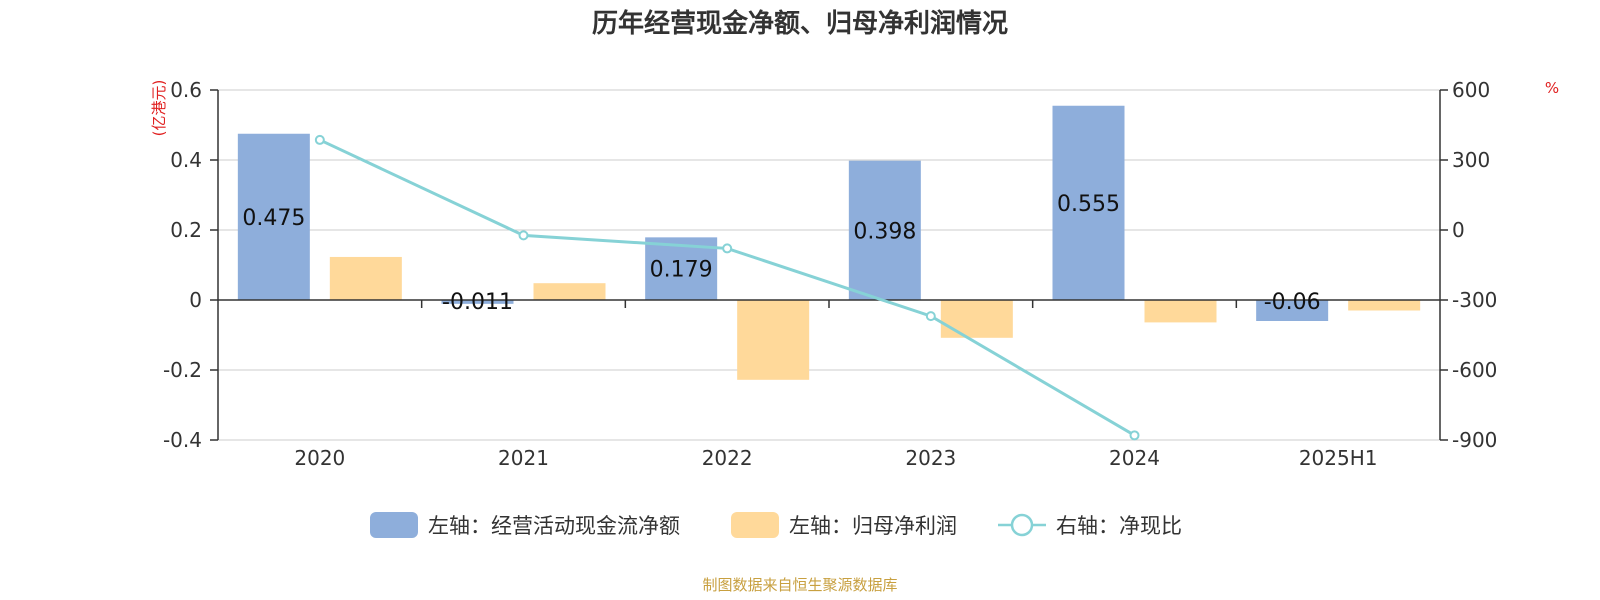 This screenshot has width=1600, height=600. Describe the element at coordinates (186, 230) in the screenshot. I see `left-axis-tick-label: 0.2` at that location.